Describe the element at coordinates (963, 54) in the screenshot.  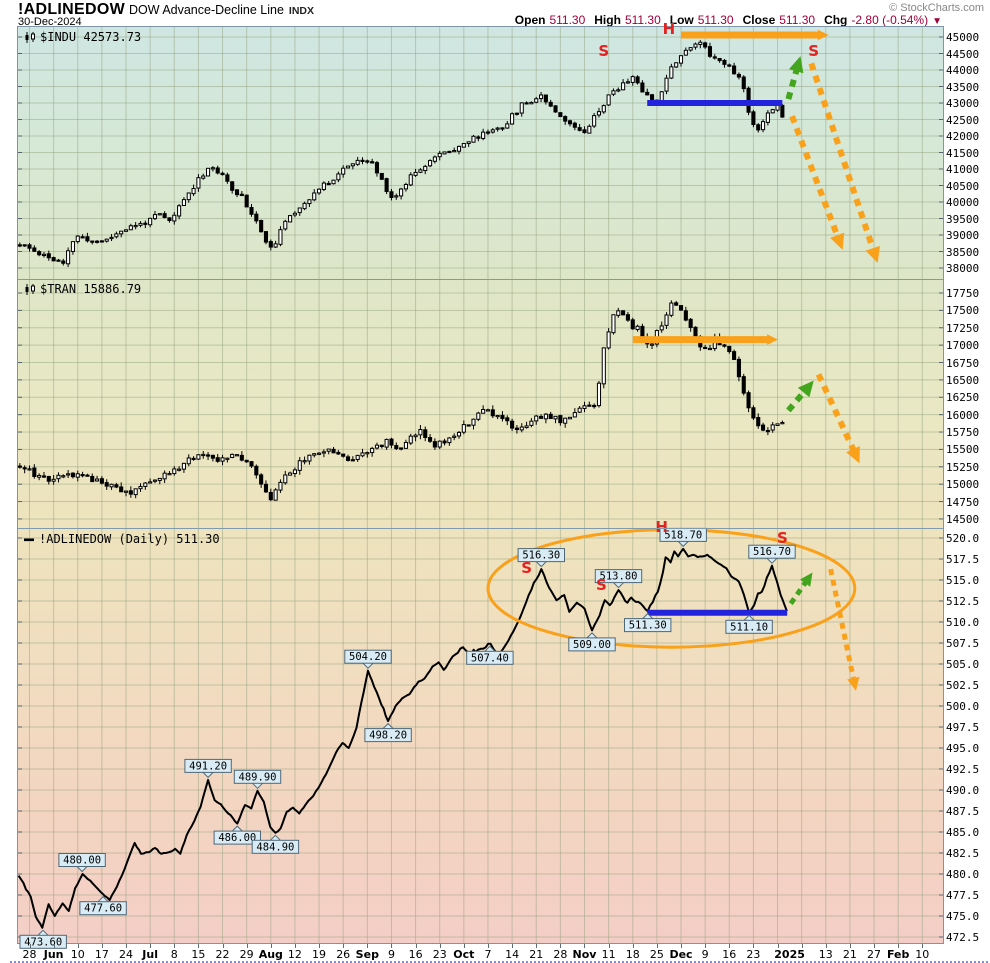
I see `y-axis-label: 44500` at that location.